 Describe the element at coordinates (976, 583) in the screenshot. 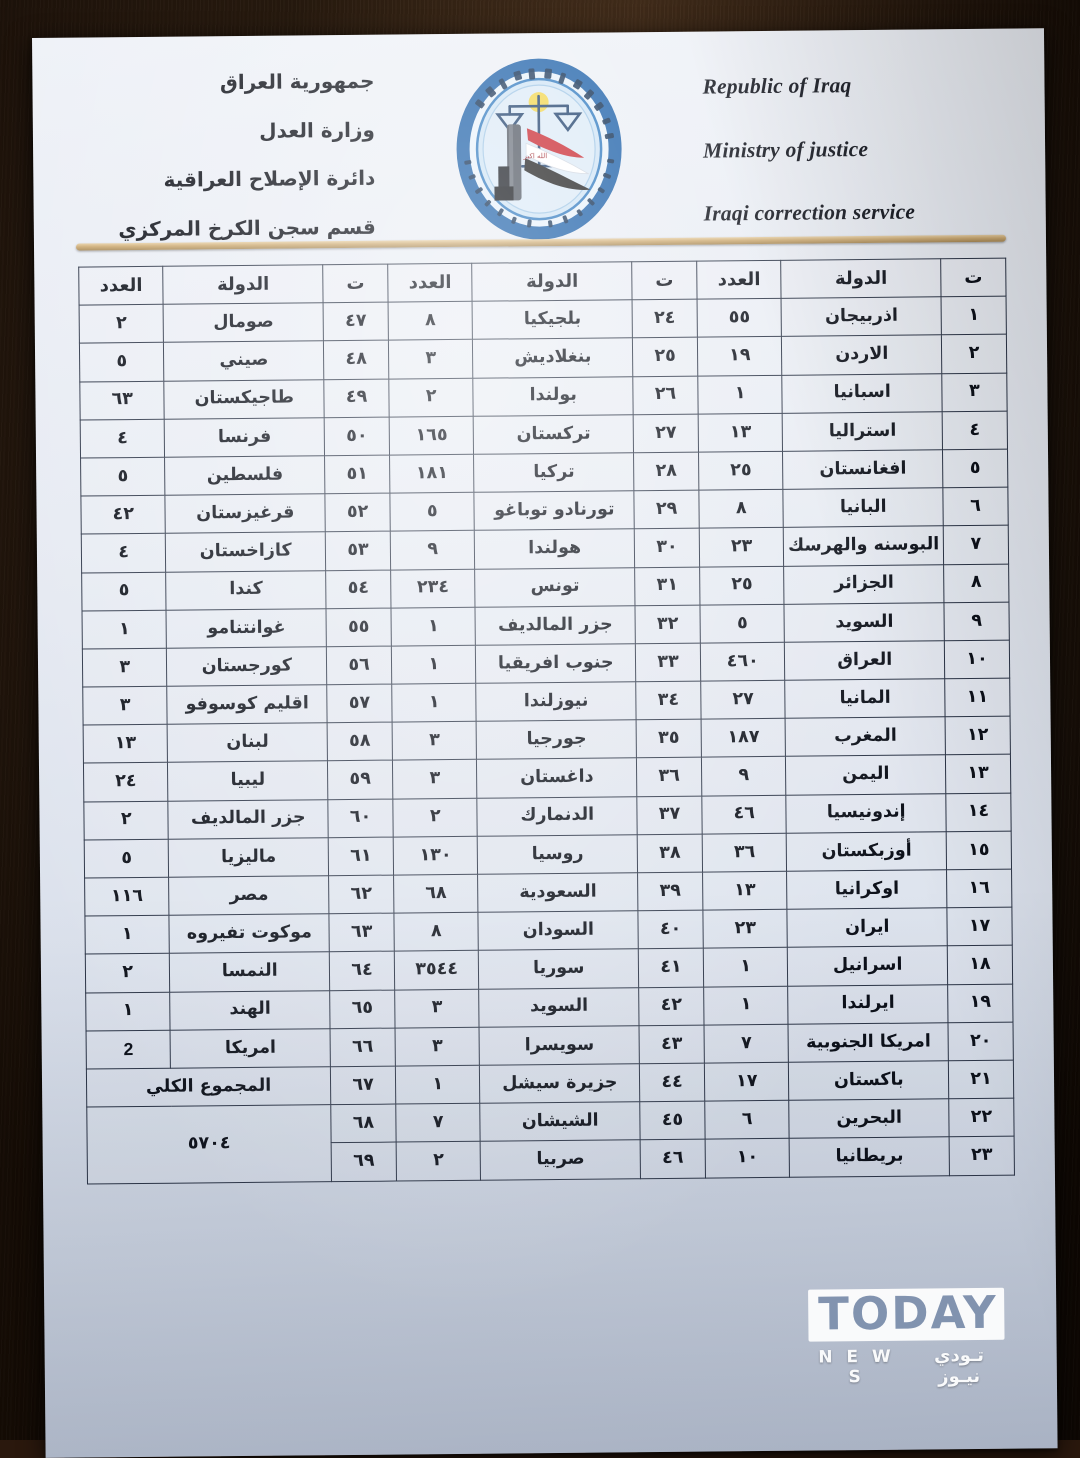

I see `cell-index-right: ٨` at that location.